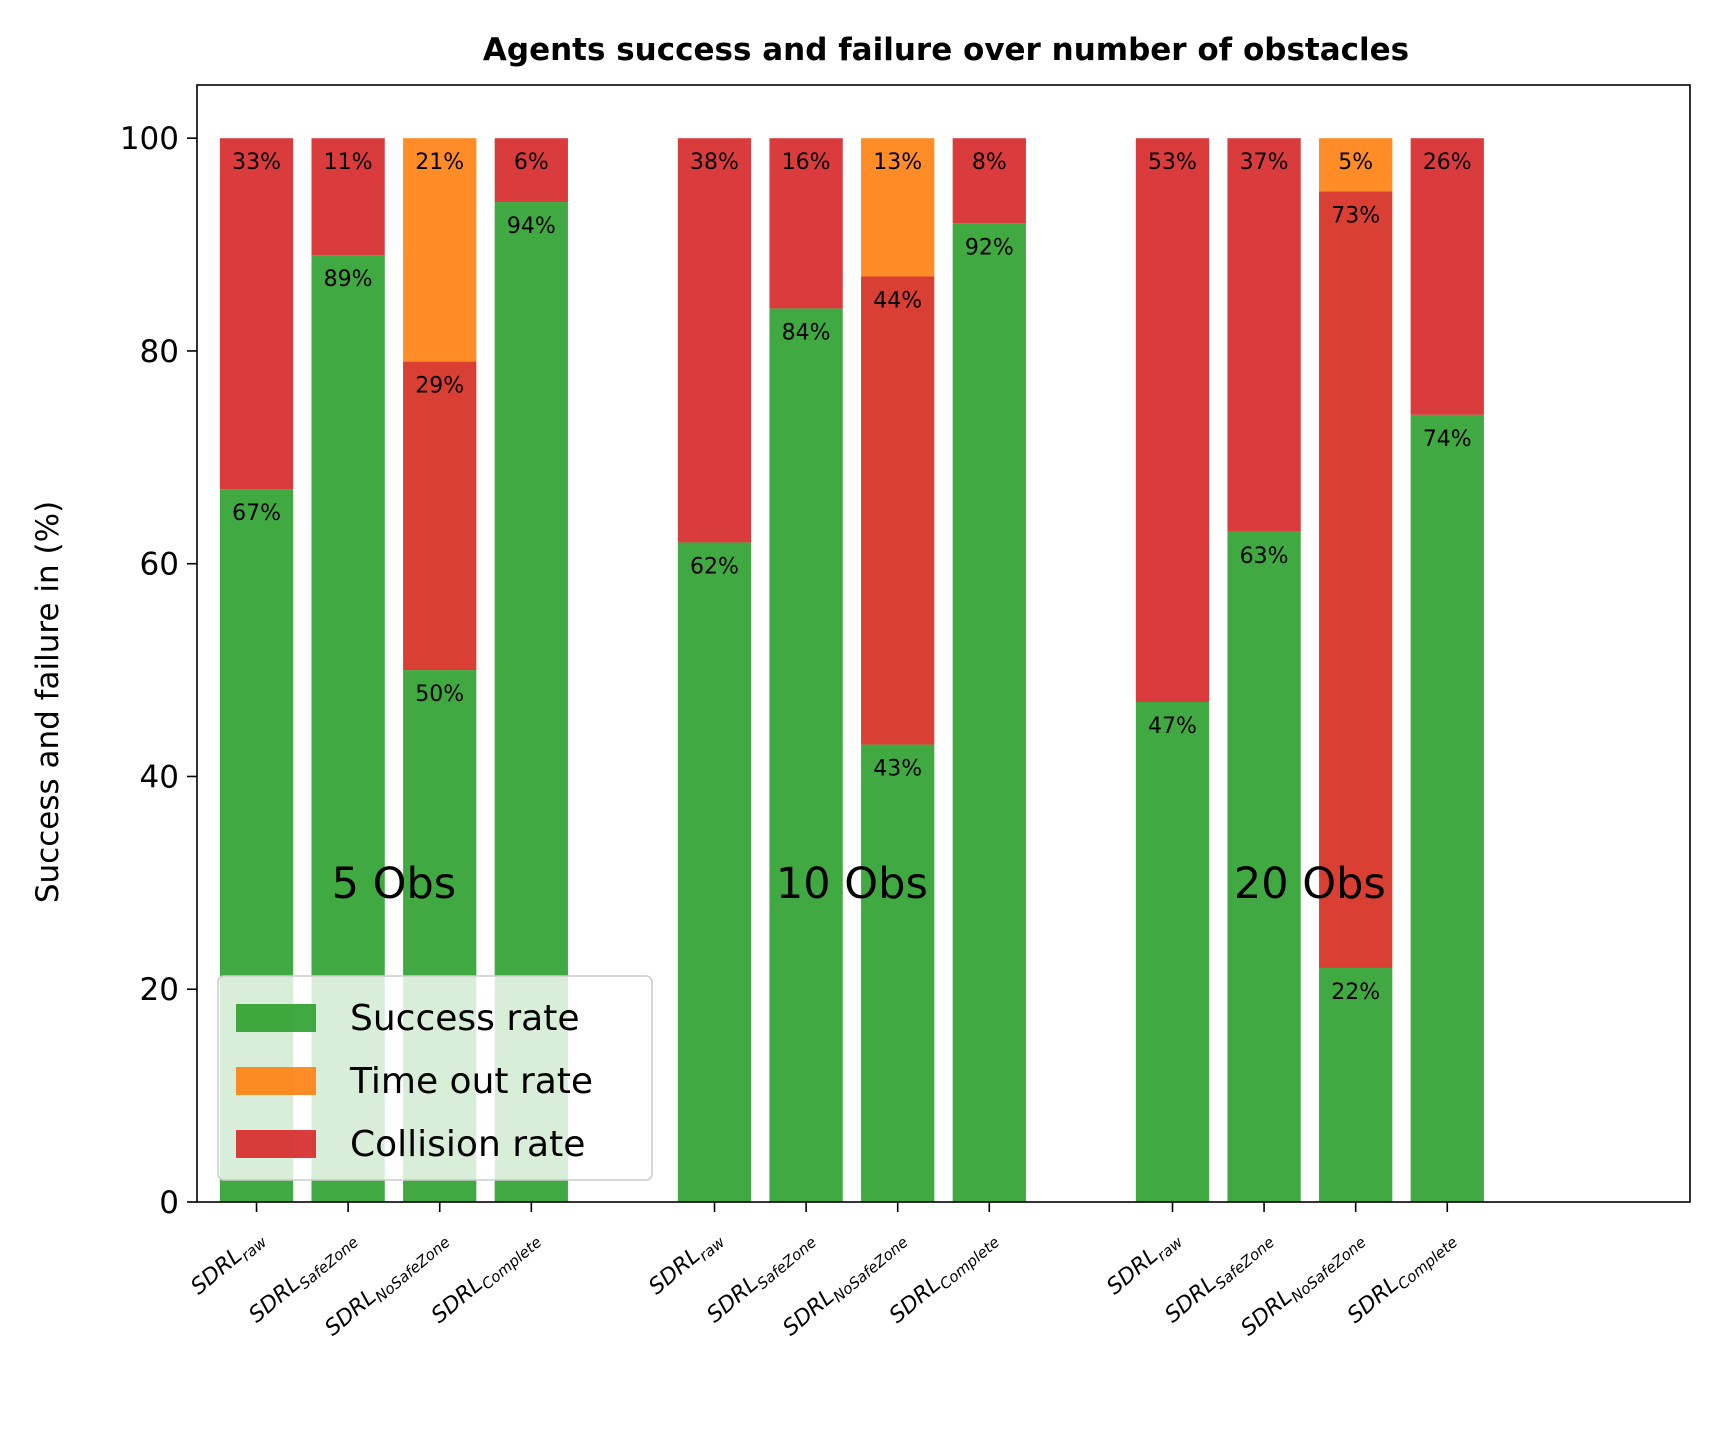 The image size is (1715, 1453). What do you see at coordinates (806, 332) in the screenshot?
I see `bar-value-label-success: 84%` at bounding box center [806, 332].